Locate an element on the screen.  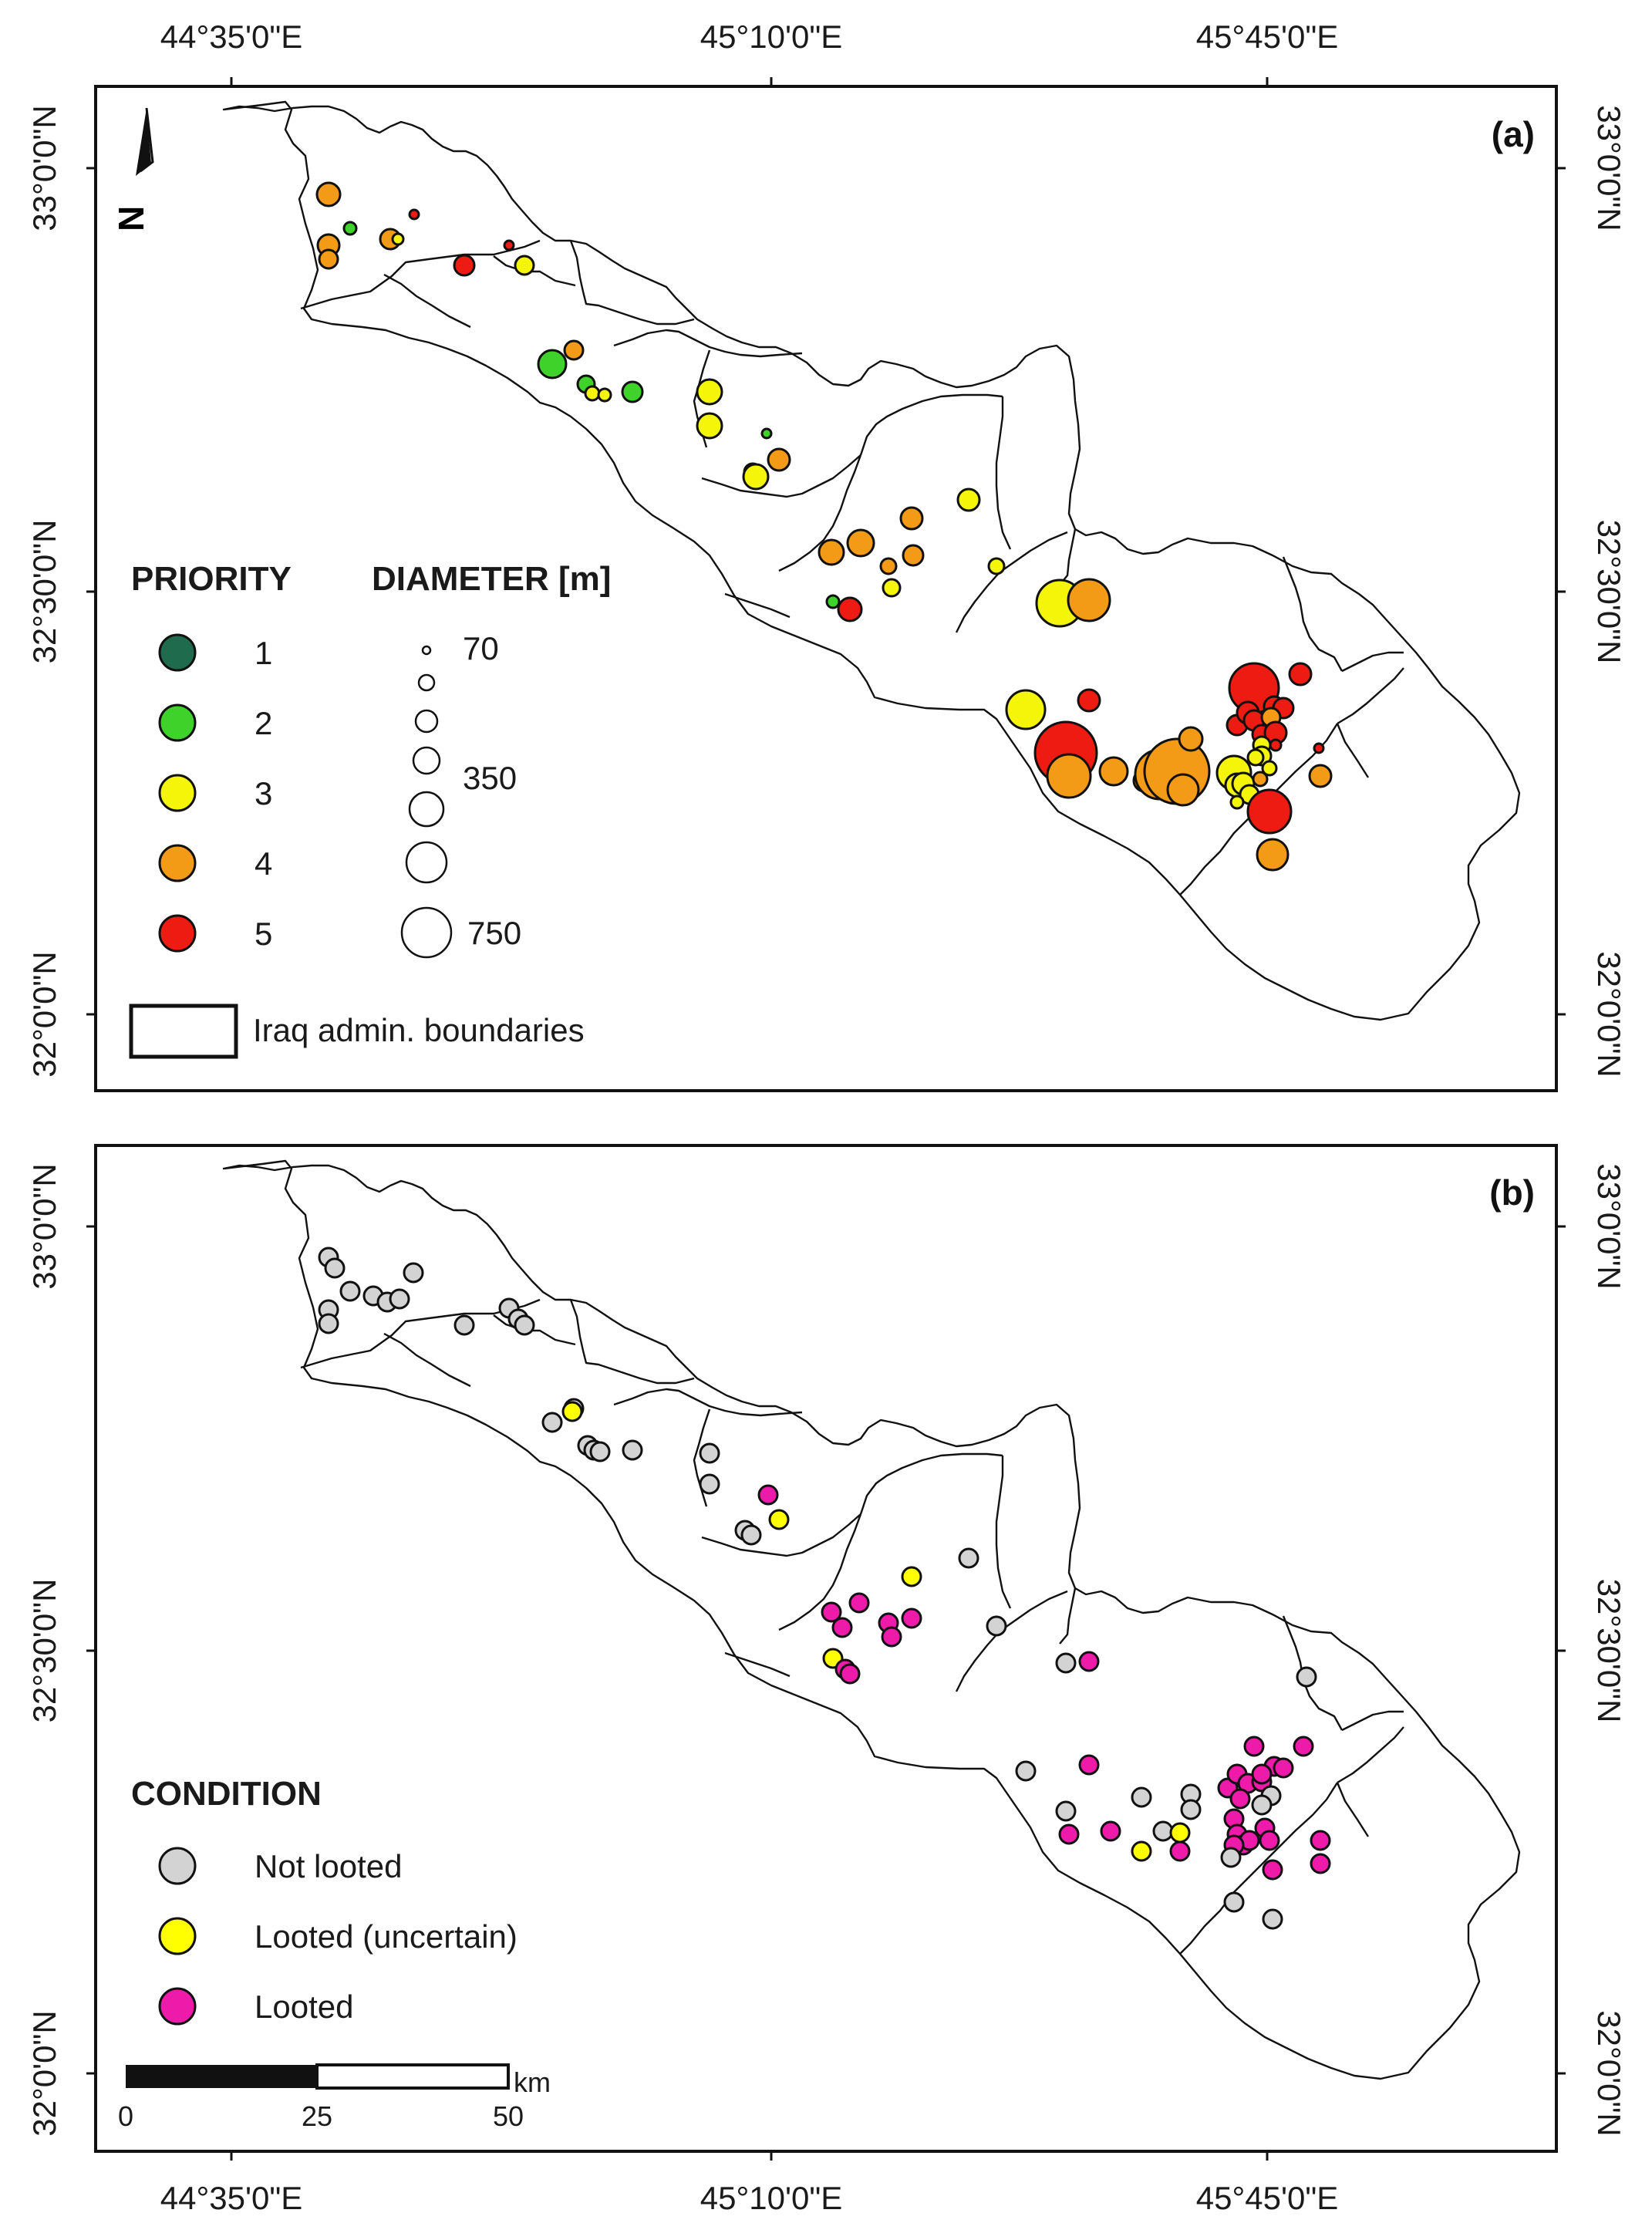
diameter-legend-title: DIAMETER [m] is located at coordinates (492, 579).